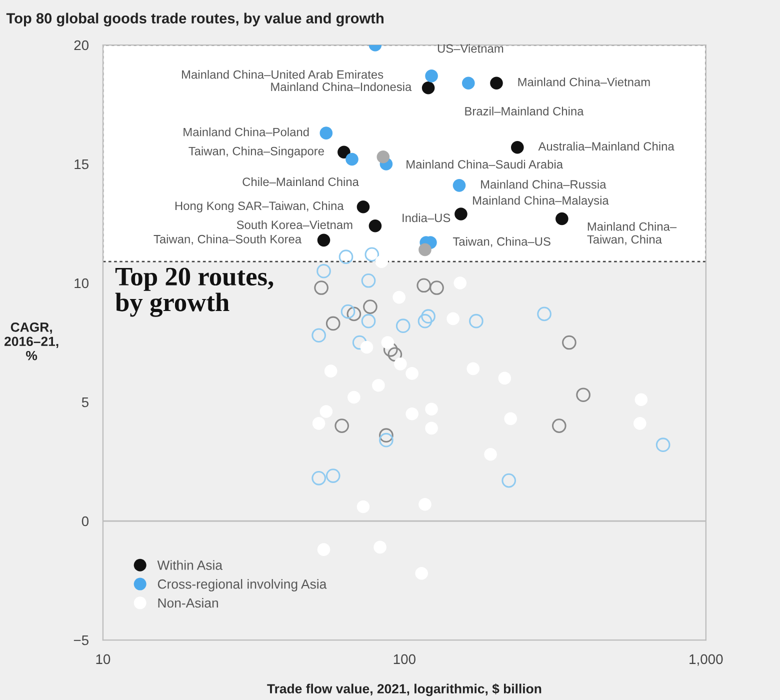 This screenshot has width=780, height=700. Describe the element at coordinates (194, 292) in the screenshot. I see `annotation: Top 20 routes, by growth` at that location.